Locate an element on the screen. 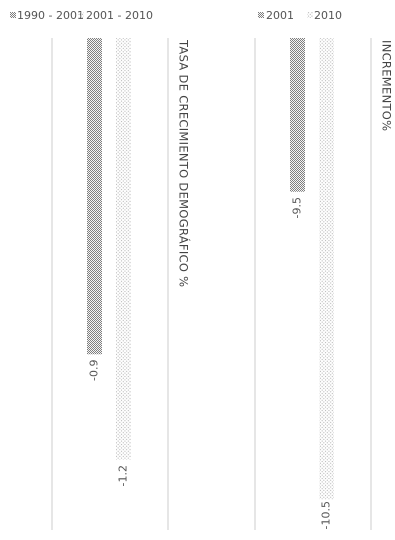 The image size is (395, 540). legend-label: 2010 is located at coordinates (328, 15).